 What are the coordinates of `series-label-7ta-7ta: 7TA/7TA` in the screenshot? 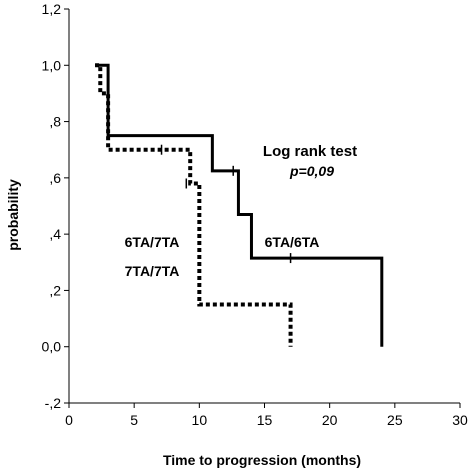 It's located at (152, 271).